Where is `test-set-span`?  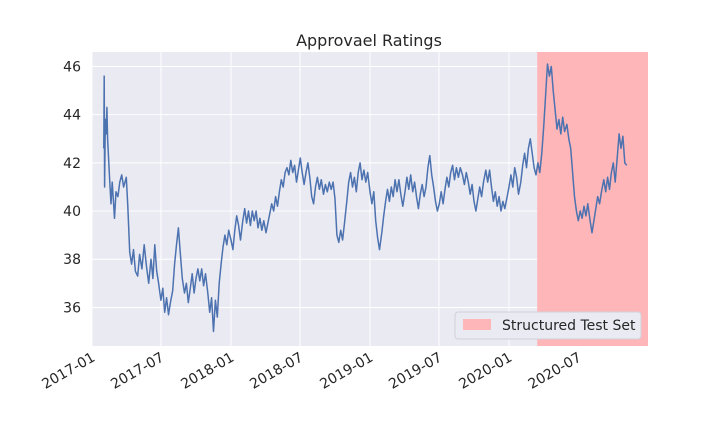
test-set-span is located at coordinates (592, 199).